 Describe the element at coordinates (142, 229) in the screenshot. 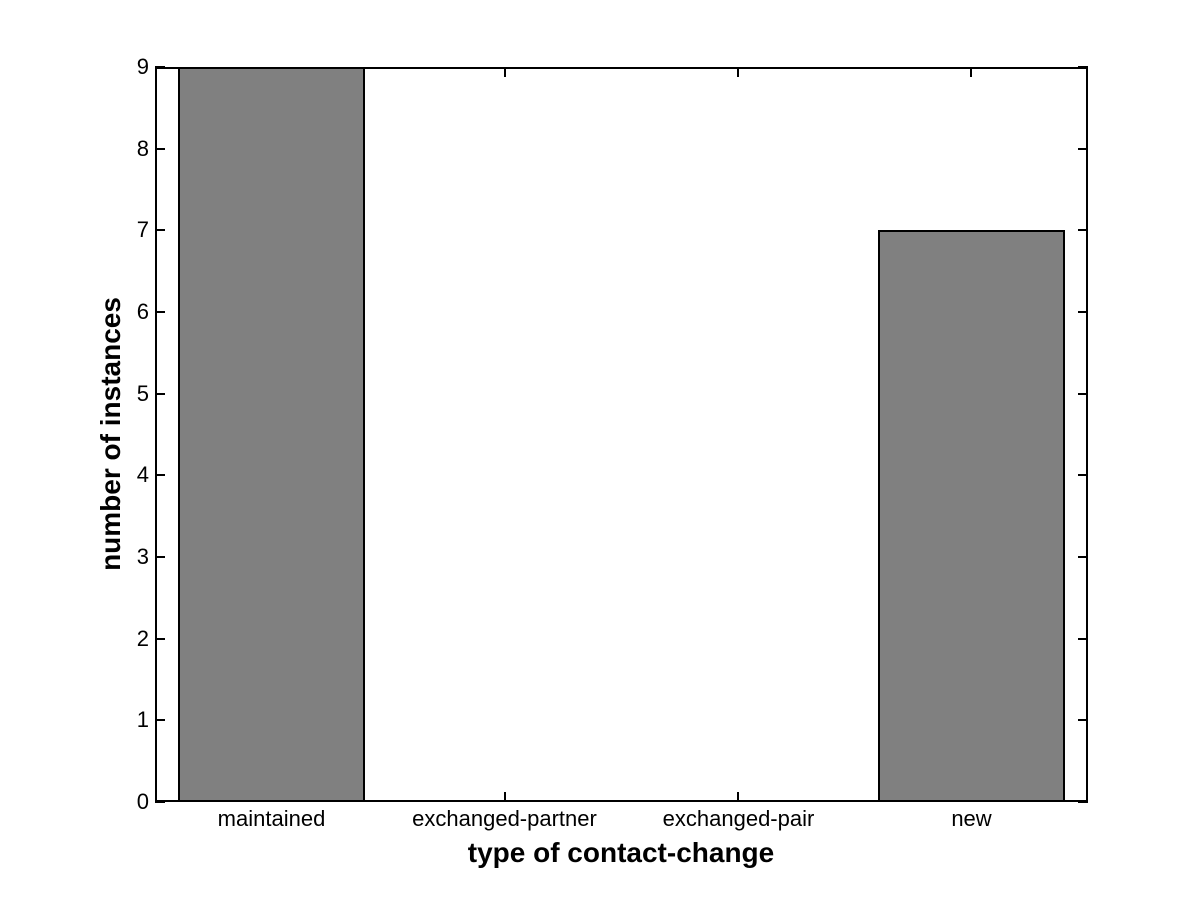

I see `y-tick-label: 7` at that location.